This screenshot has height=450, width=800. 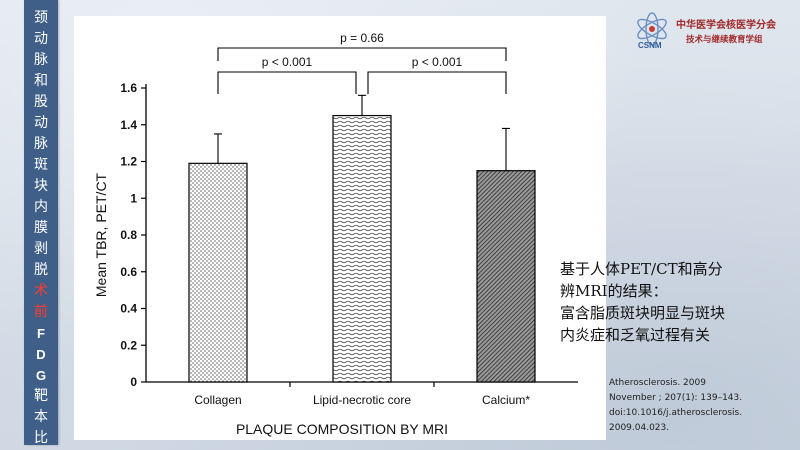 What do you see at coordinates (41, 249) in the screenshot?
I see `side-title-char: 剥` at bounding box center [41, 249].